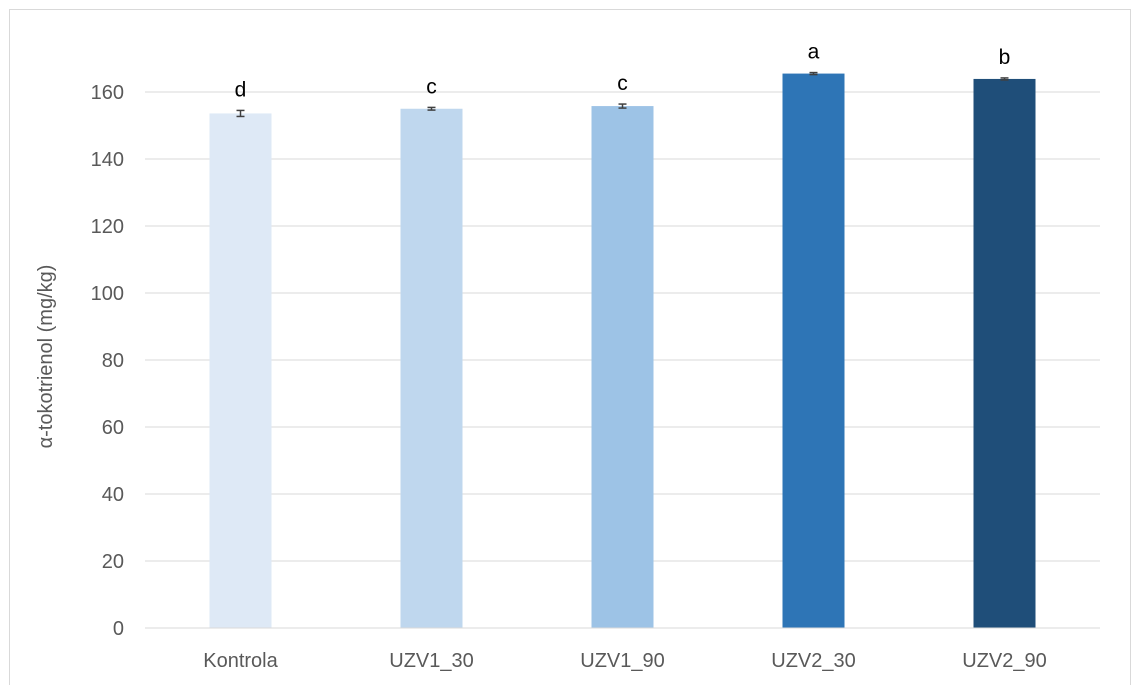  What do you see at coordinates (46, 357) in the screenshot?
I see `y-axis-label: α-tokotrienol (mg/kg)` at bounding box center [46, 357].